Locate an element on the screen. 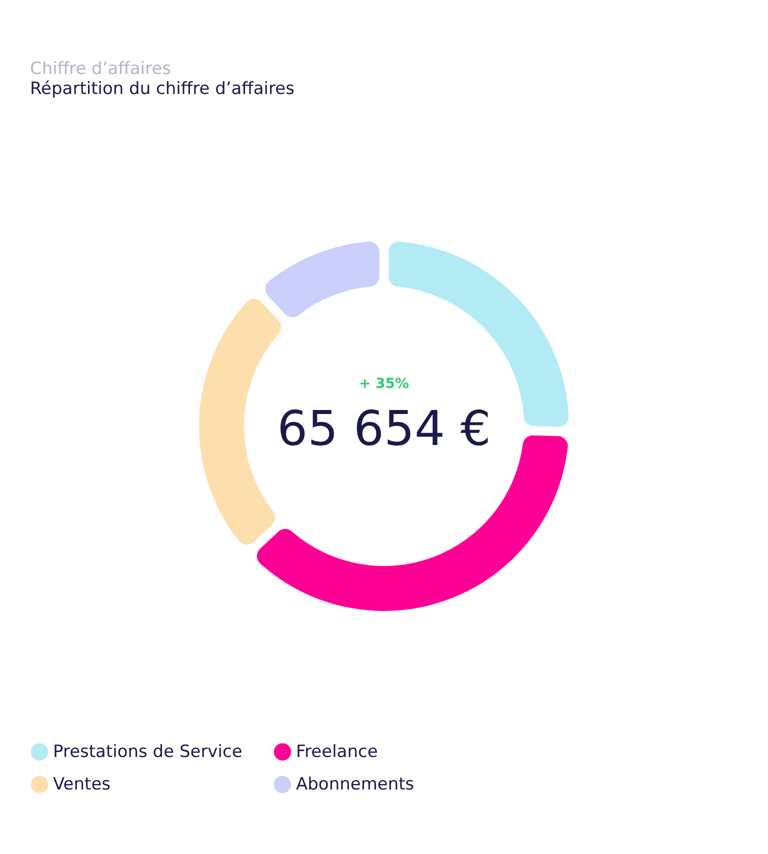  legend-label: Abonnements is located at coordinates (355, 784).